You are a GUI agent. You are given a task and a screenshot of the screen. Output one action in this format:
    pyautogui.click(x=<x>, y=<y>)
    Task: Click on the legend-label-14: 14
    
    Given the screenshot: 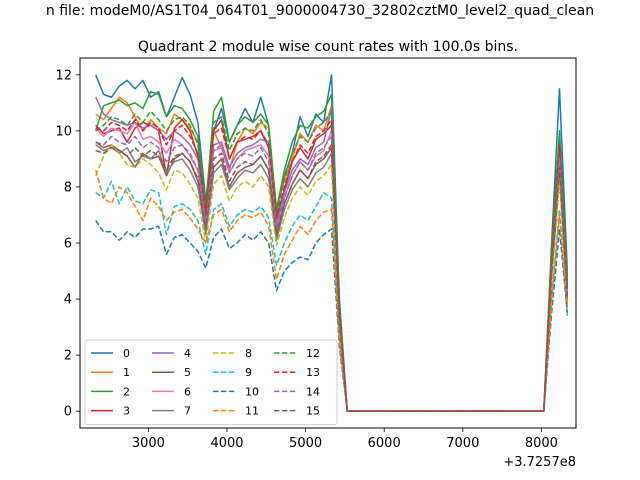 What is the action you would take?
    pyautogui.click(x=313, y=391)
    